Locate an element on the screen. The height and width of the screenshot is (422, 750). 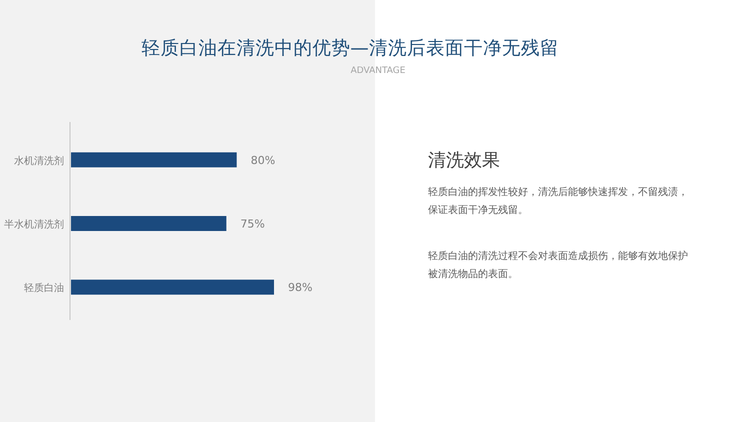
y-tick-label: 半水机清洗剂 is located at coordinates (34, 224).